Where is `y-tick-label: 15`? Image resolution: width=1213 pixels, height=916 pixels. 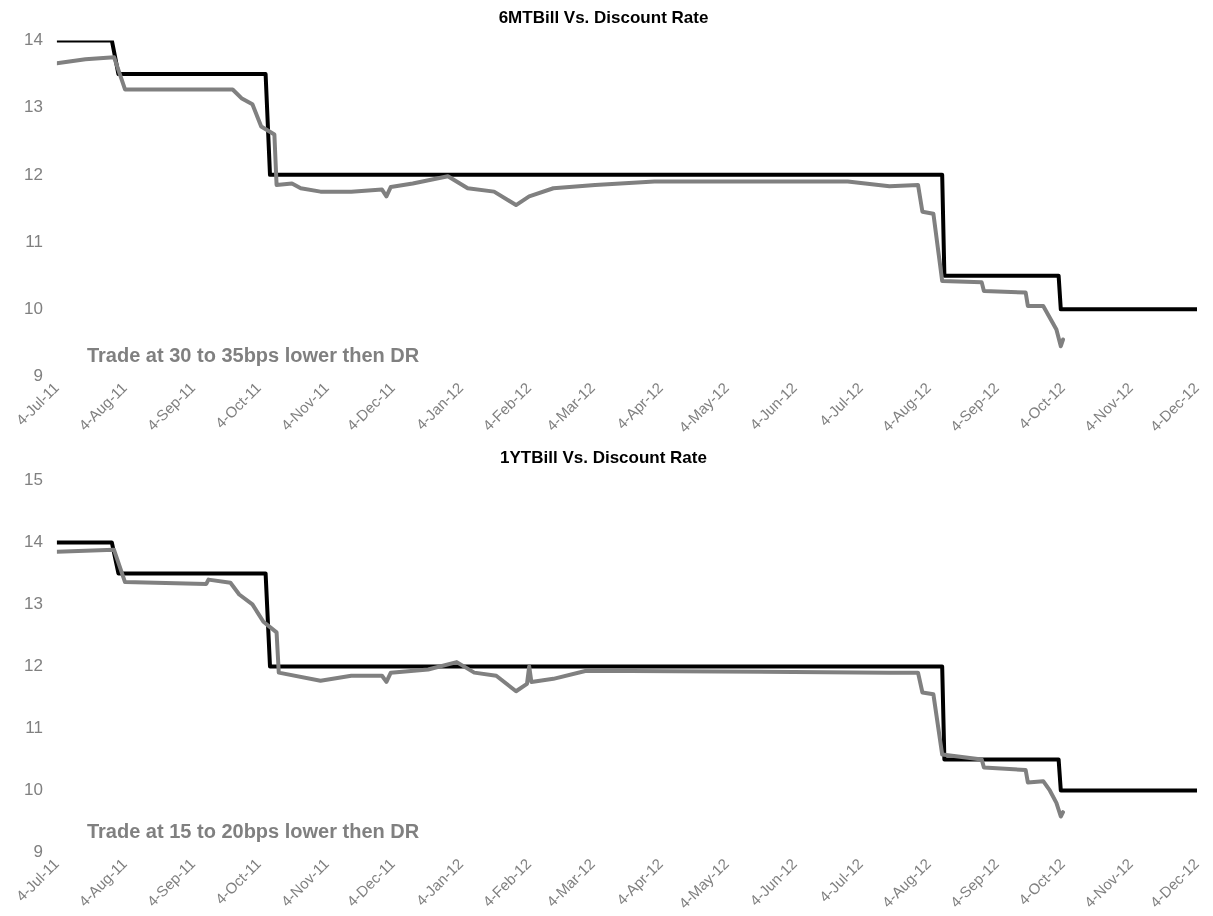
y-tick-label: 15 is located at coordinates (33, 480).